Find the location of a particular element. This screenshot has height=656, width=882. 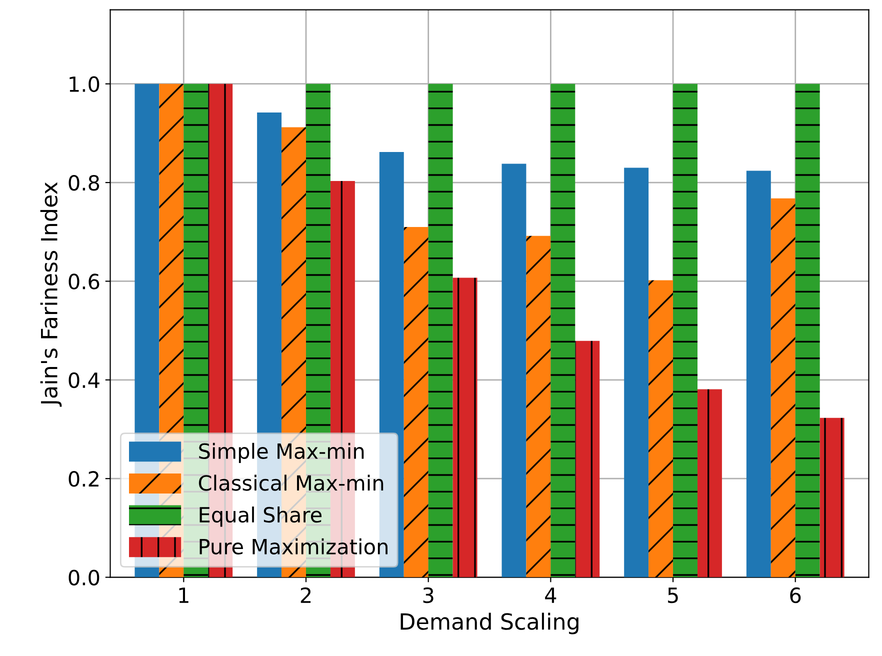

y-tick-label: 0.0 is located at coordinates (84, 578).